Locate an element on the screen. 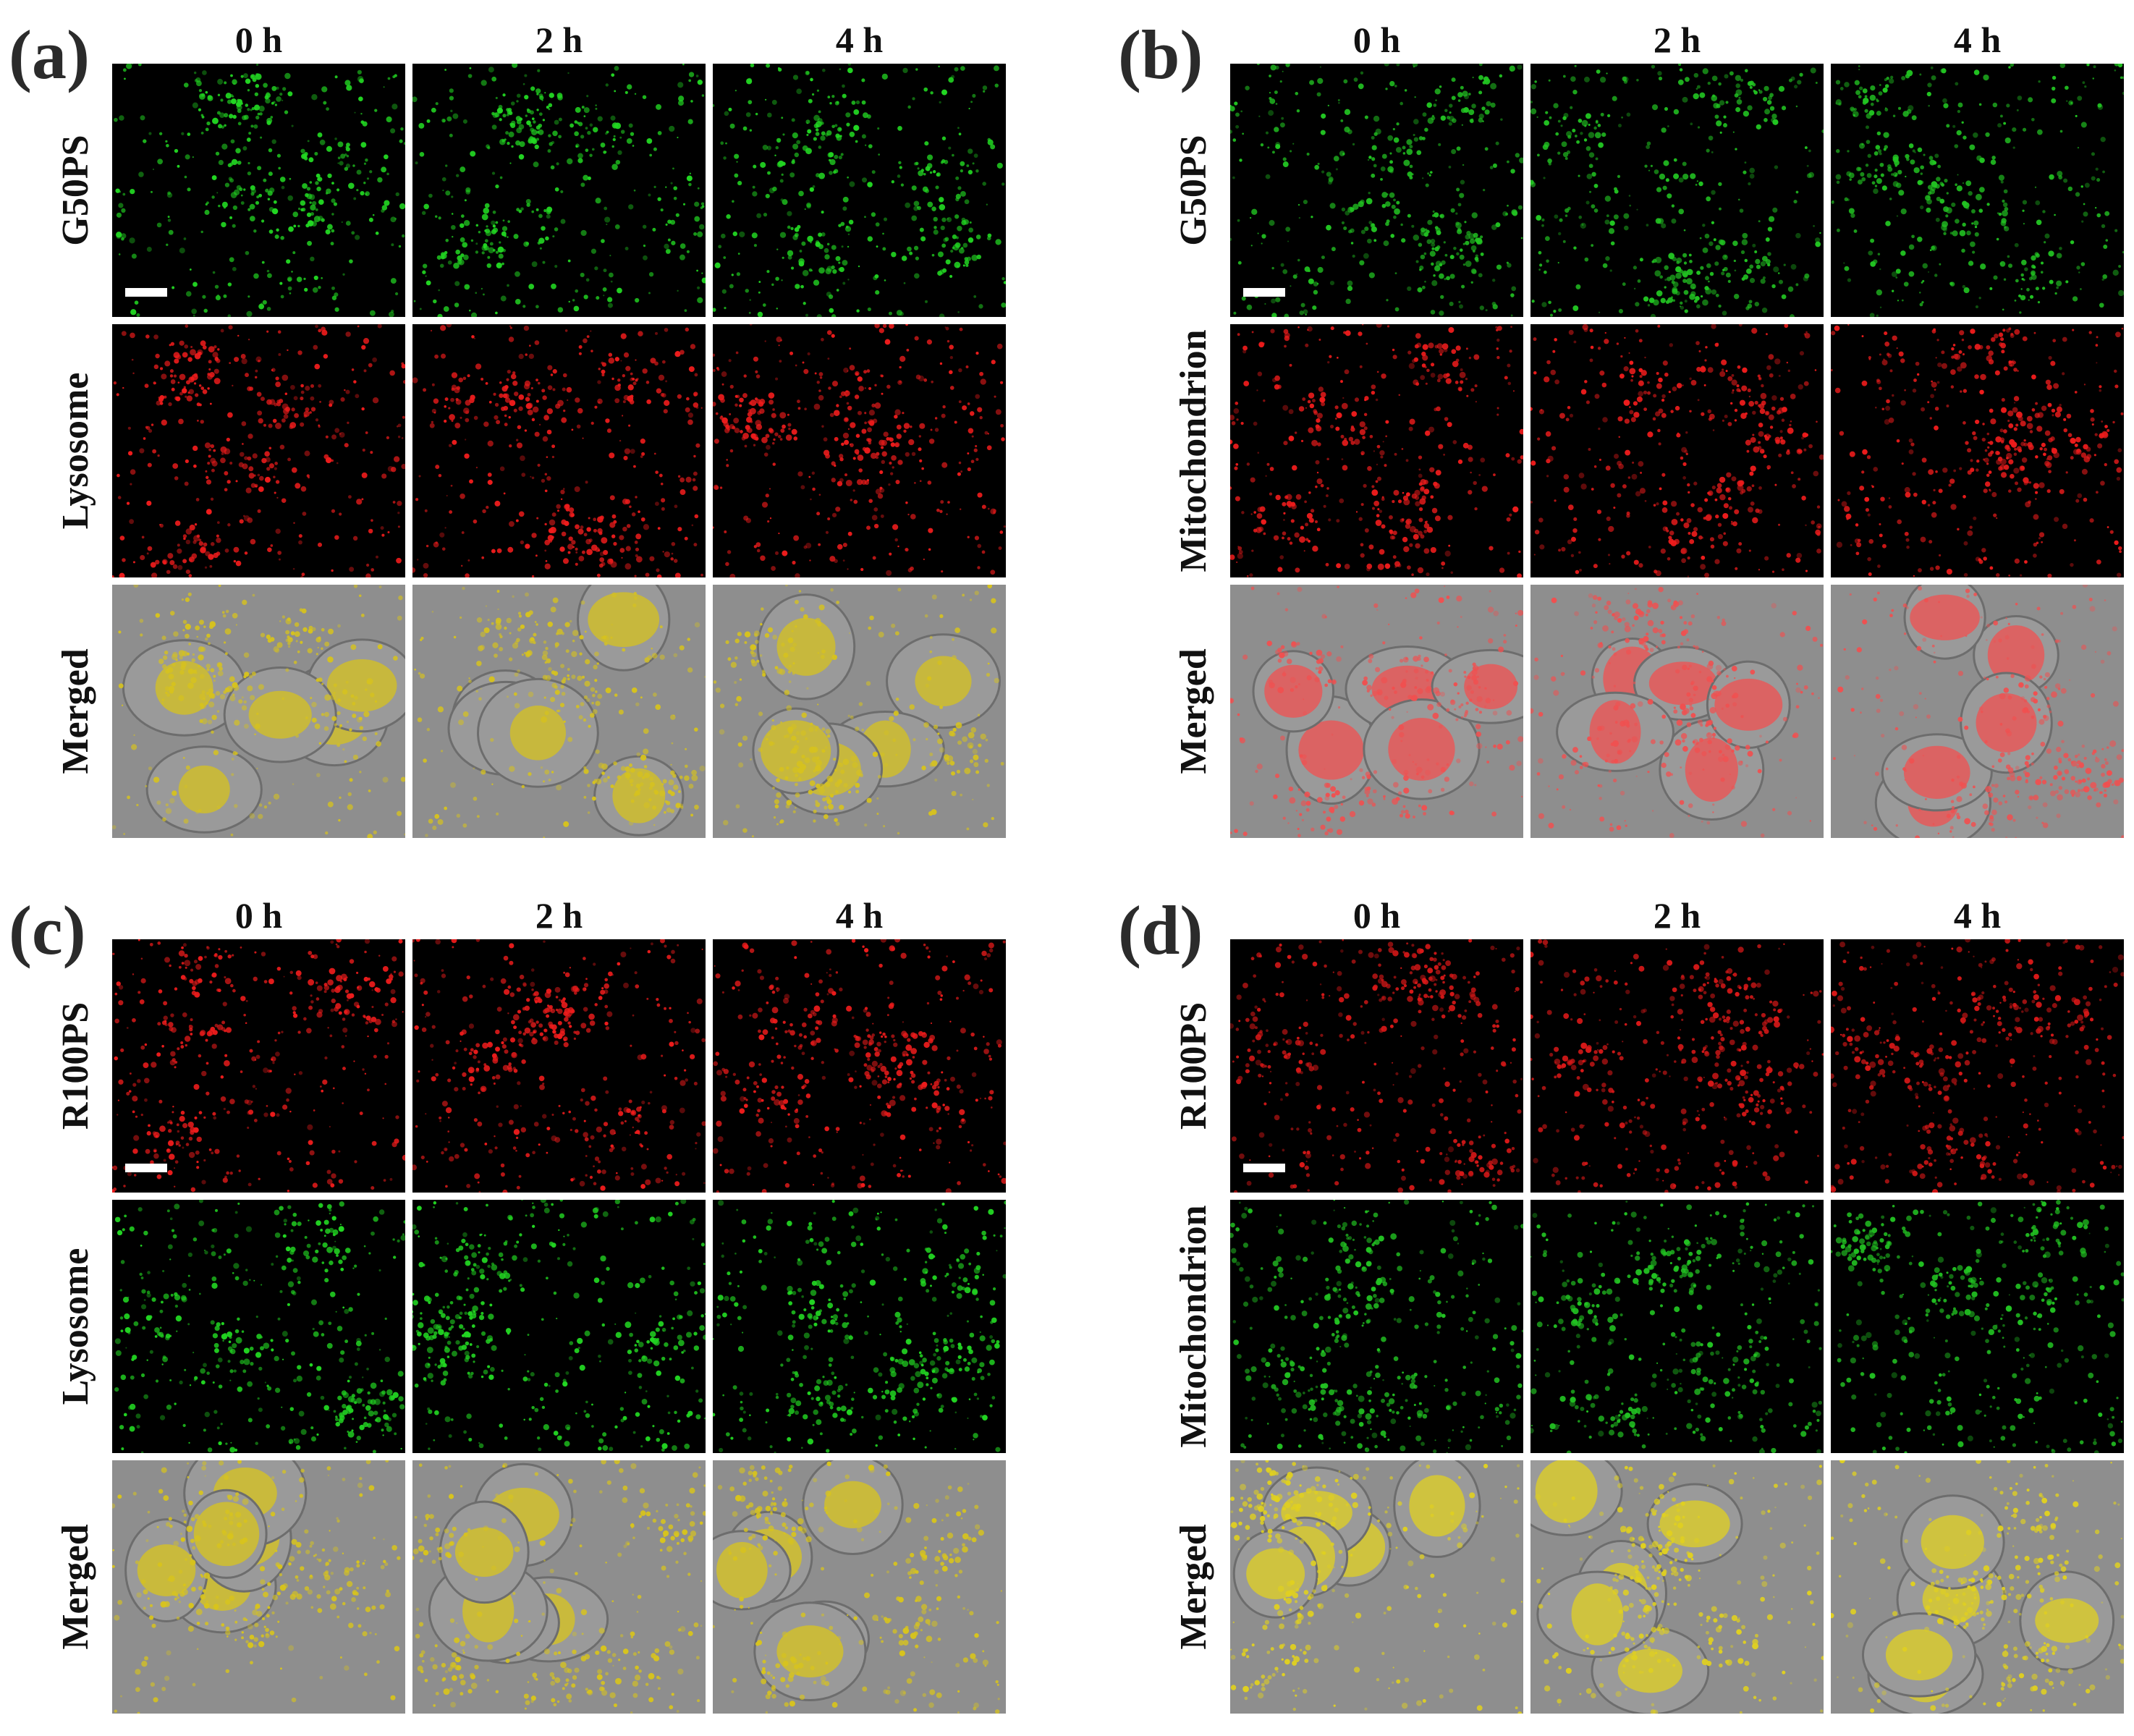 This screenshot has width=2134, height=1736. panel-letter: (c) is located at coordinates (47, 930).